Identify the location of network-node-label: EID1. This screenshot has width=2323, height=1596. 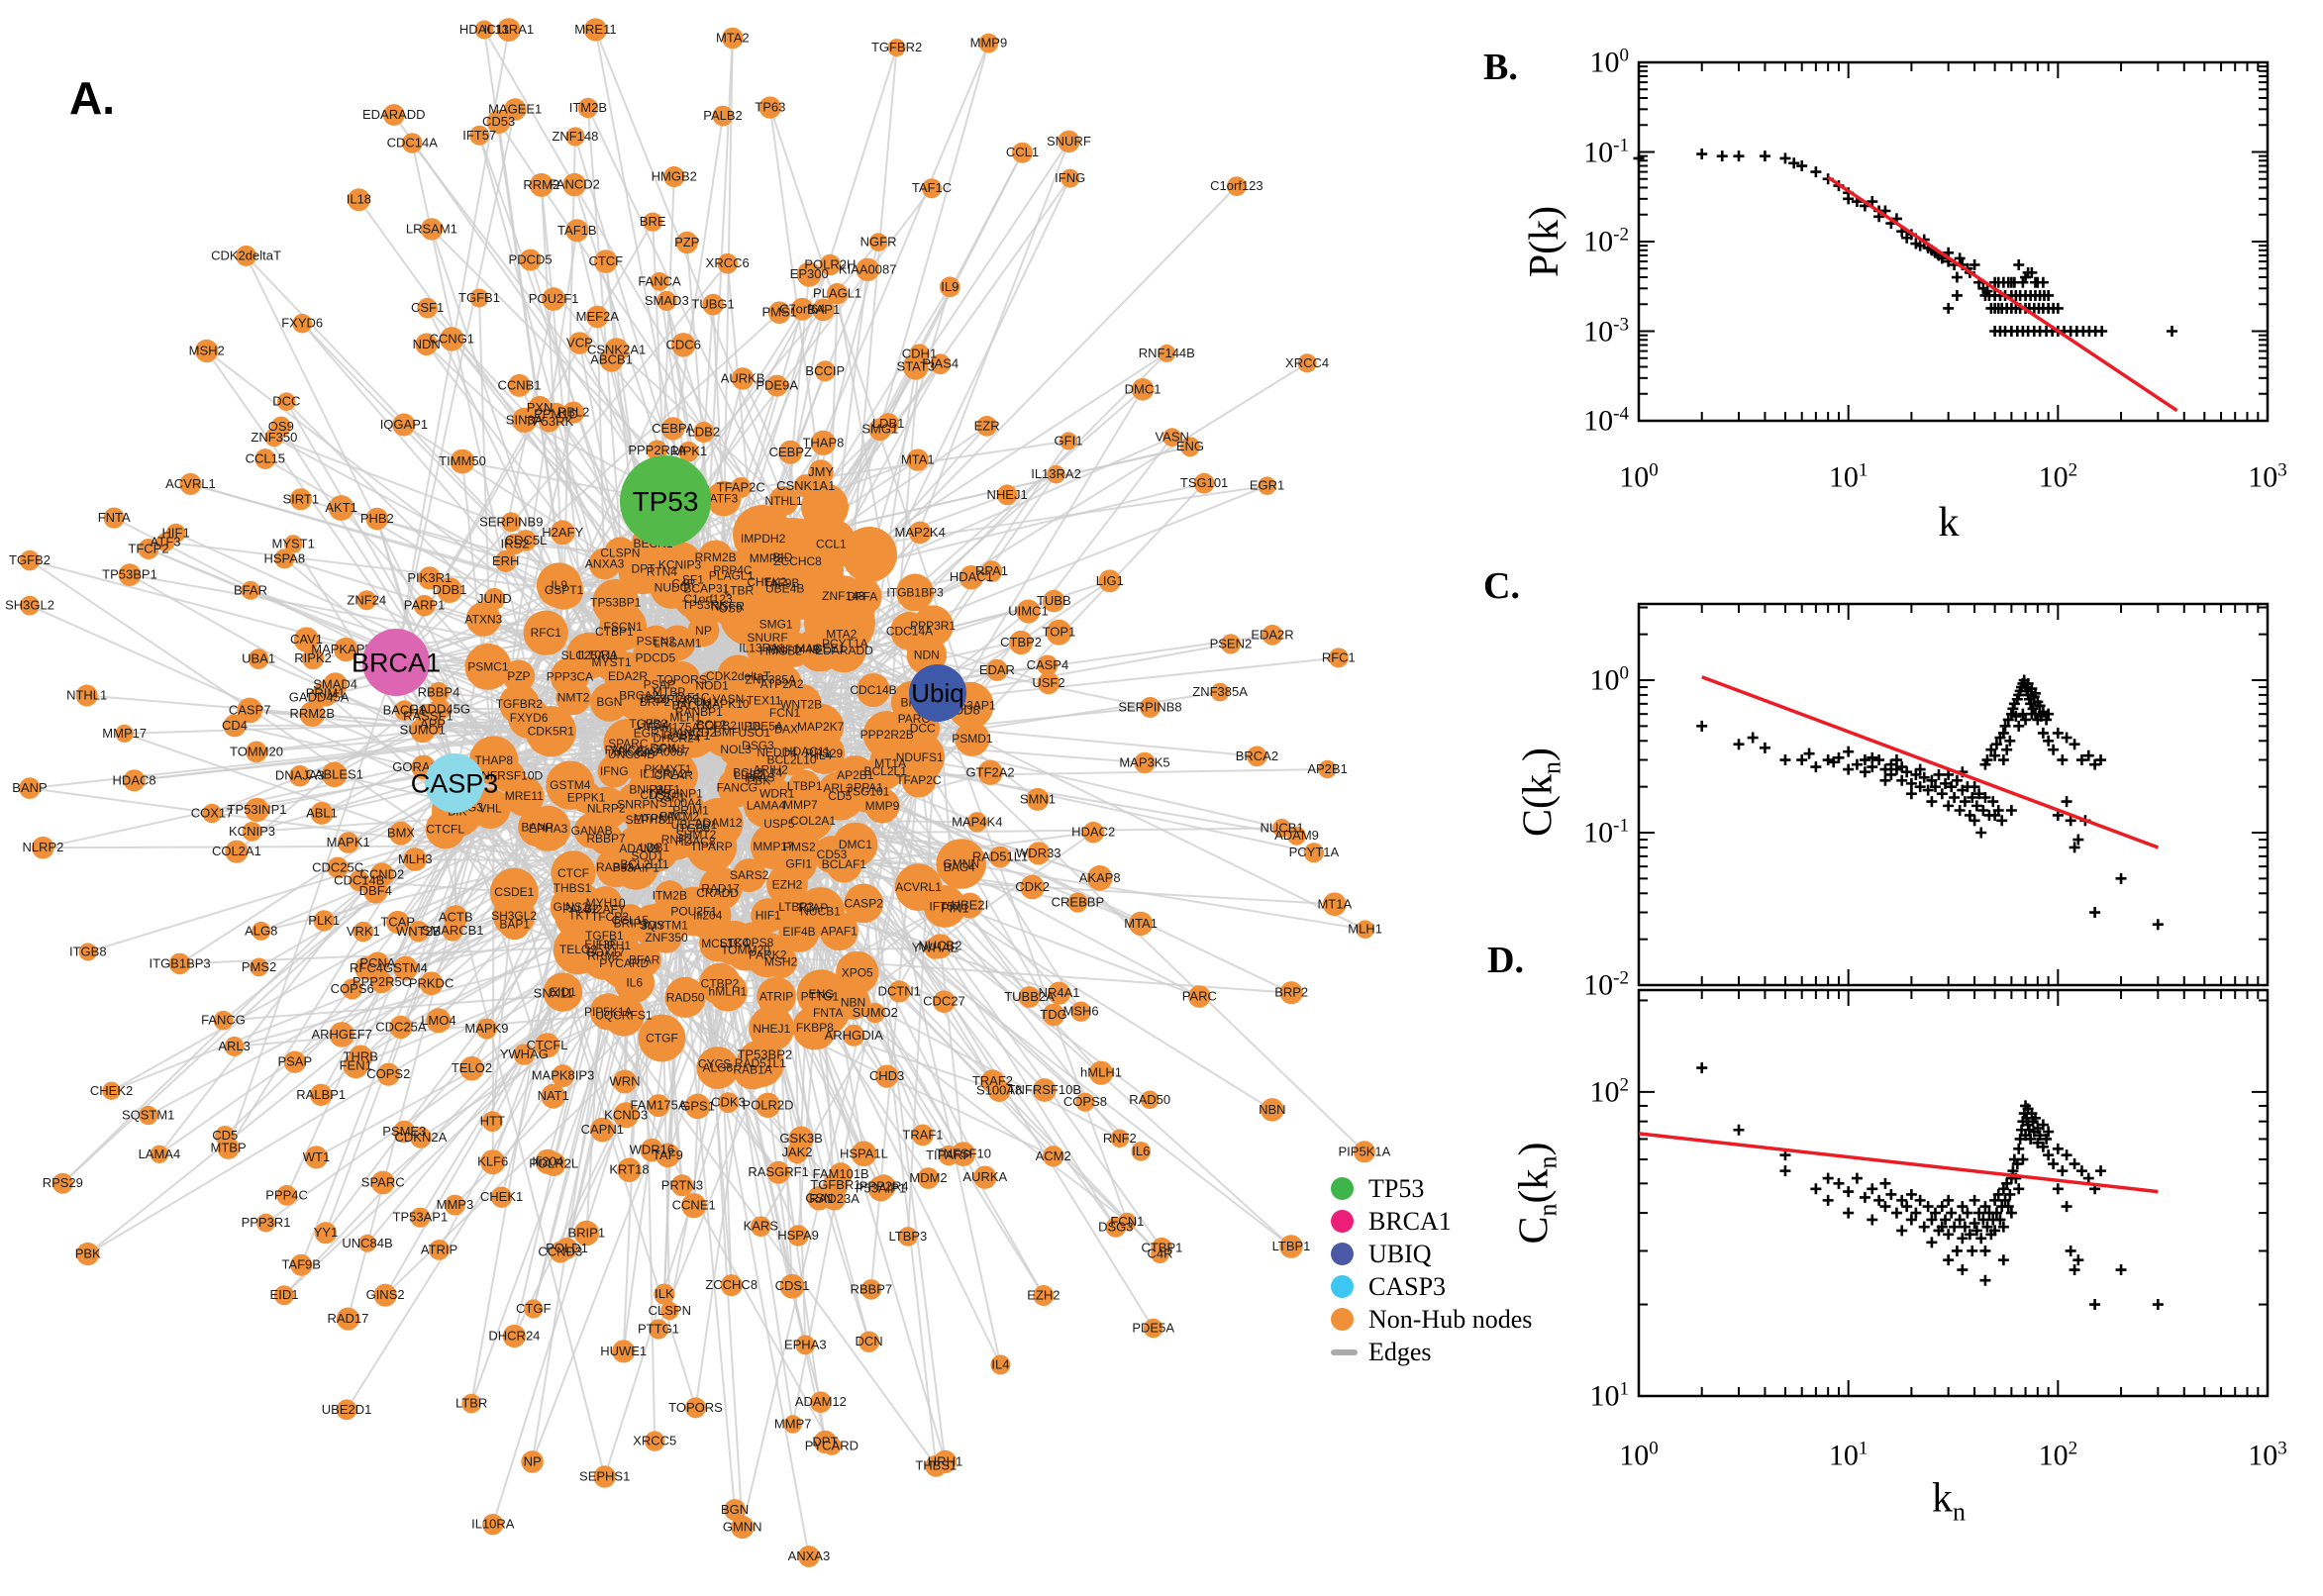
(285, 1295).